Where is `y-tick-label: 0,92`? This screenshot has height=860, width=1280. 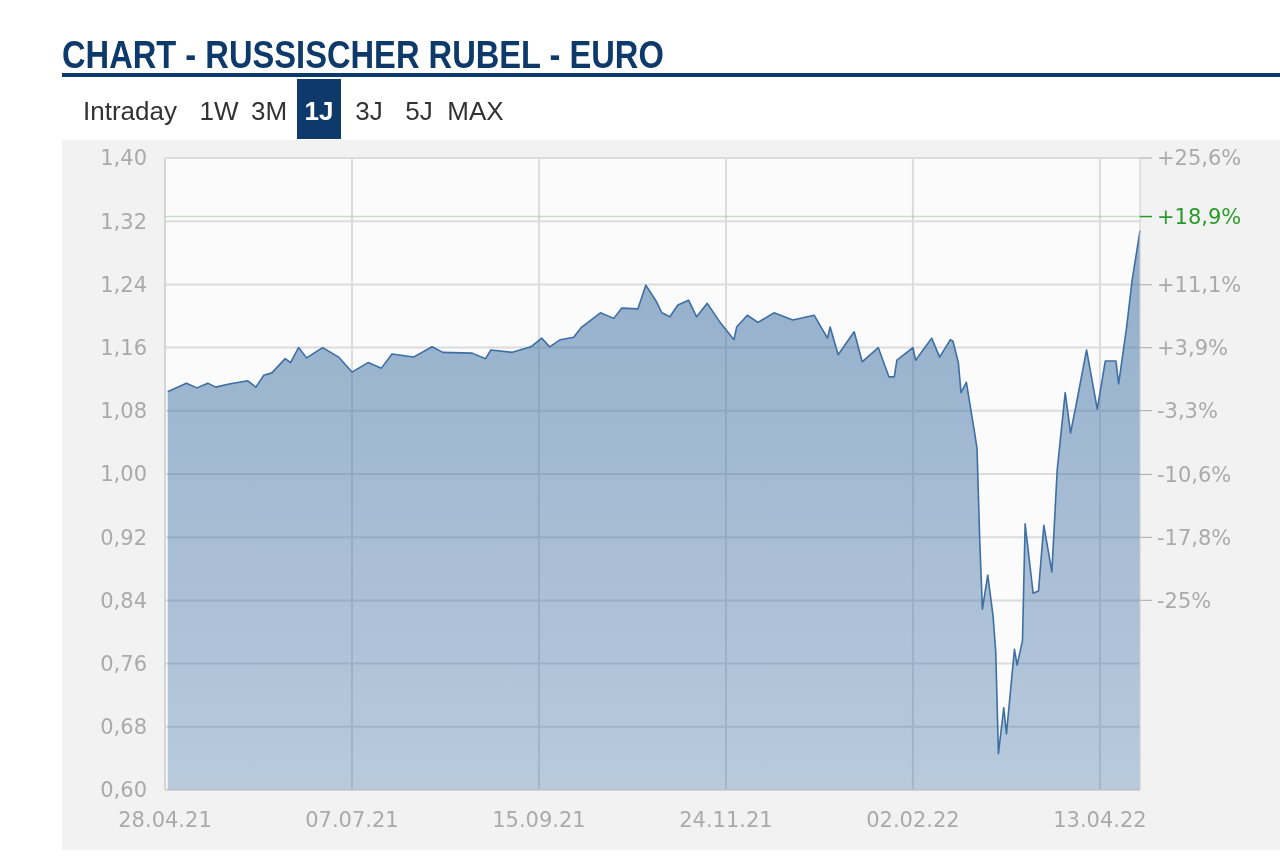
y-tick-label: 0,92 is located at coordinates (123, 537).